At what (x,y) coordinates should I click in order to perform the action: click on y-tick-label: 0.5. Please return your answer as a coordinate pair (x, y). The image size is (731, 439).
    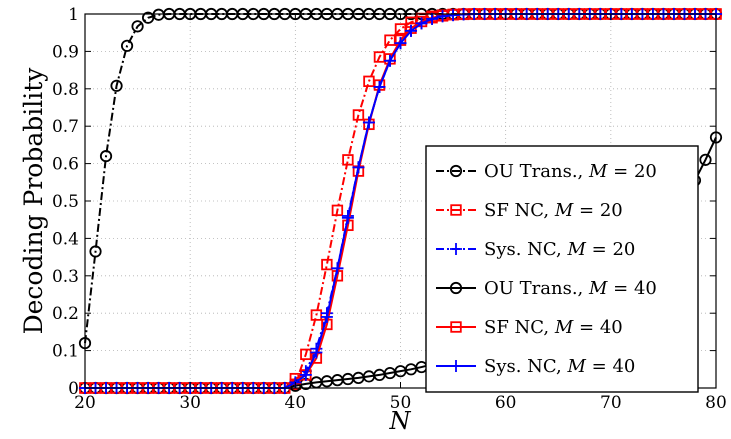
    Looking at the image, I should click on (65, 202).